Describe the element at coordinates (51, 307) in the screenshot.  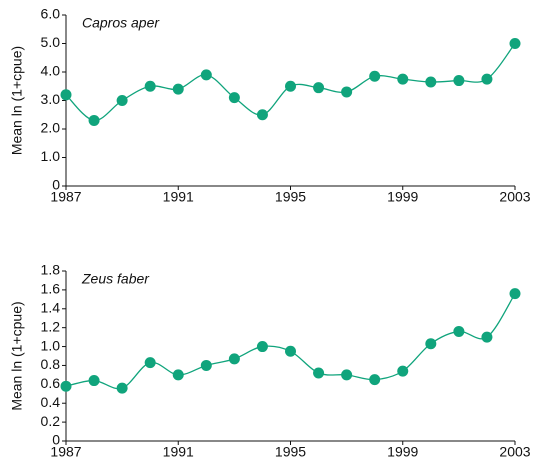
I see `y-tick-label: 1.4` at that location.